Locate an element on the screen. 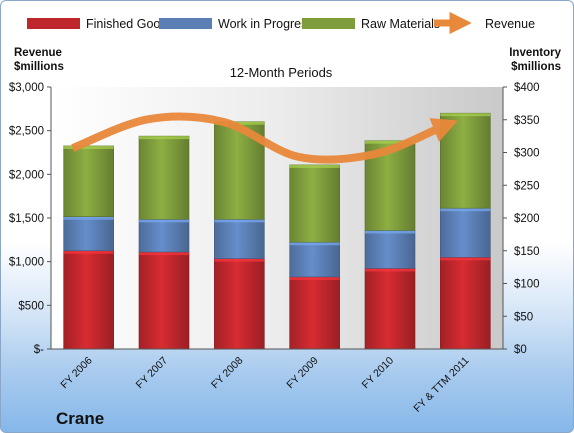 Image resolution: width=574 pixels, height=433 pixels. right-tick-label-2: $100 is located at coordinates (527, 285).